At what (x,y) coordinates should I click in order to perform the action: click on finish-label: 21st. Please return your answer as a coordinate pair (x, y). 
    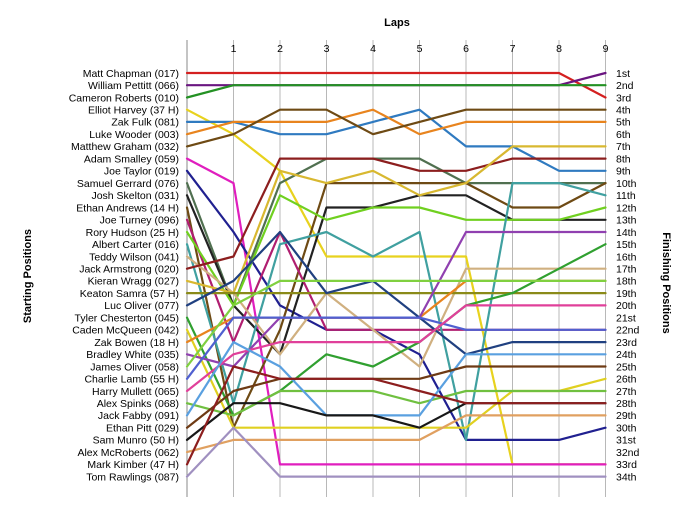
    Looking at the image, I should click on (626, 318).